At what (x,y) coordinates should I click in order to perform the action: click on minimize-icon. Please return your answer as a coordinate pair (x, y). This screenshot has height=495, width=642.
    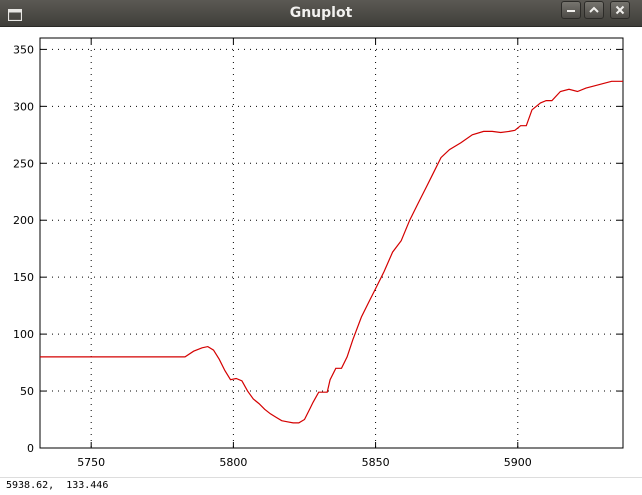
    Looking at the image, I should click on (571, 11).